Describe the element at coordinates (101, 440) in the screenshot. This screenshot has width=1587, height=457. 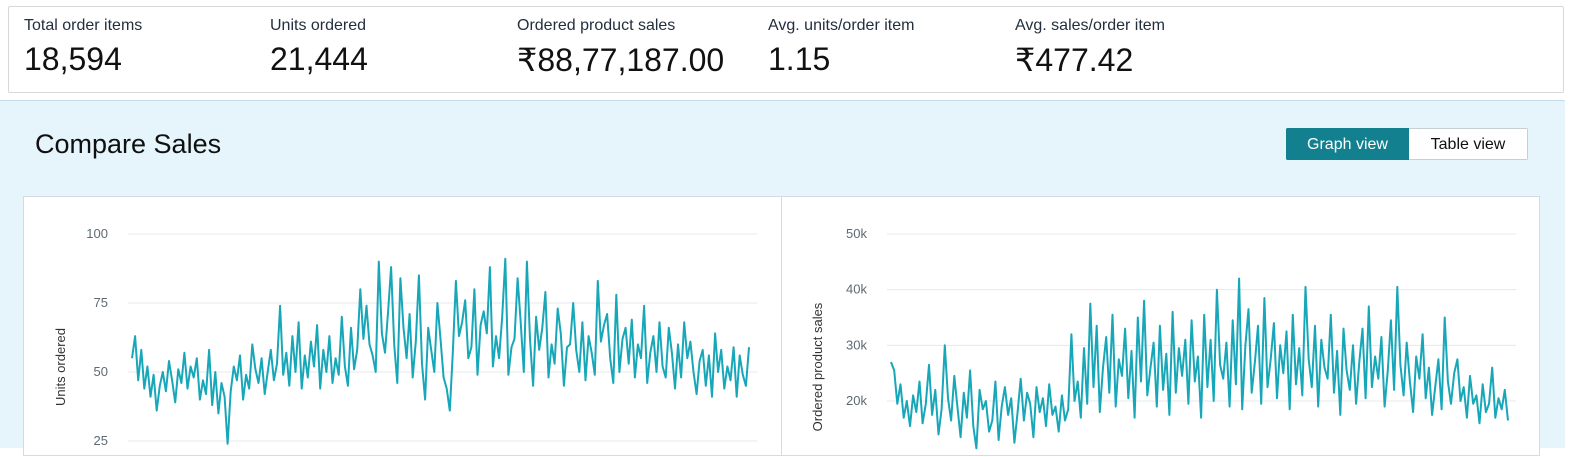
I see `y-tick-label: 25` at that location.